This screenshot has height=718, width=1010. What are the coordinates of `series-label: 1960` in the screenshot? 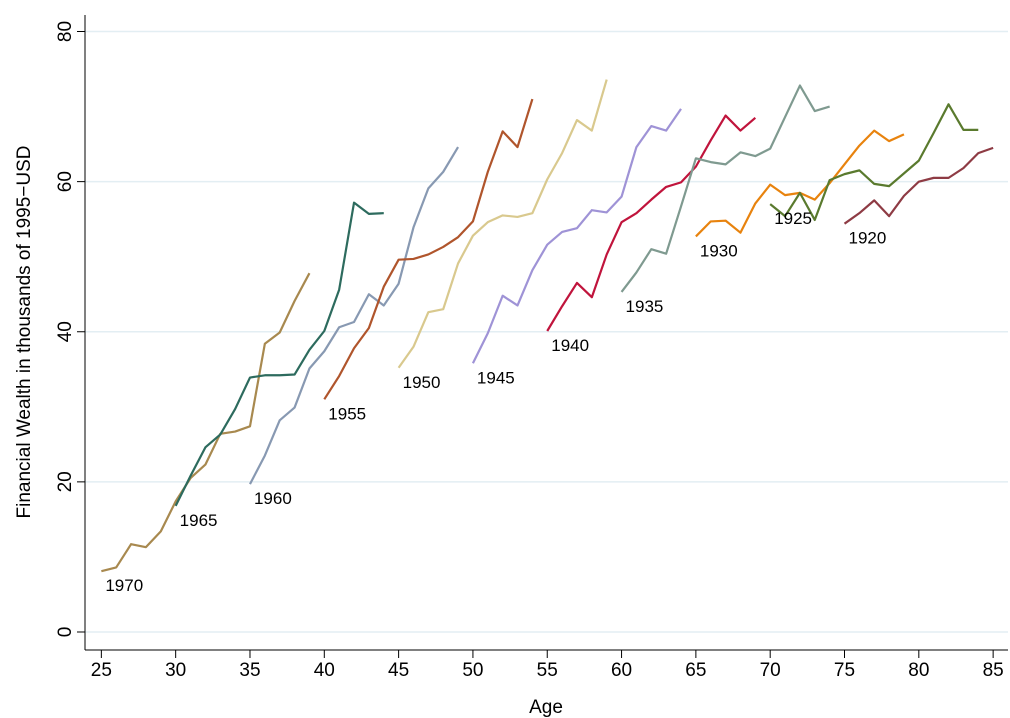 It's located at (273, 498).